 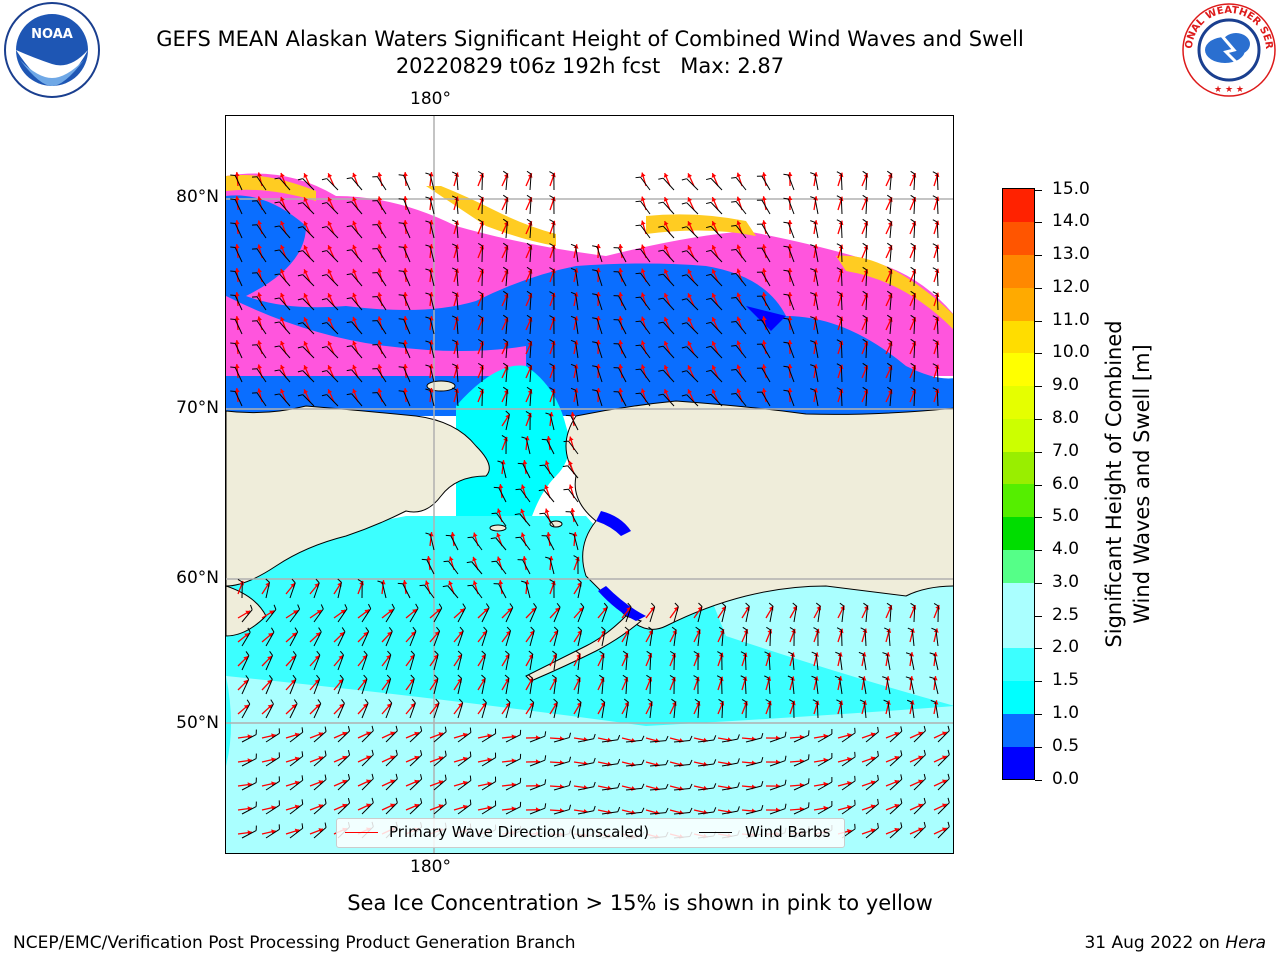 What do you see at coordinates (1071, 221) in the screenshot?
I see `colorbar-tick-label: 14.0` at bounding box center [1071, 221].